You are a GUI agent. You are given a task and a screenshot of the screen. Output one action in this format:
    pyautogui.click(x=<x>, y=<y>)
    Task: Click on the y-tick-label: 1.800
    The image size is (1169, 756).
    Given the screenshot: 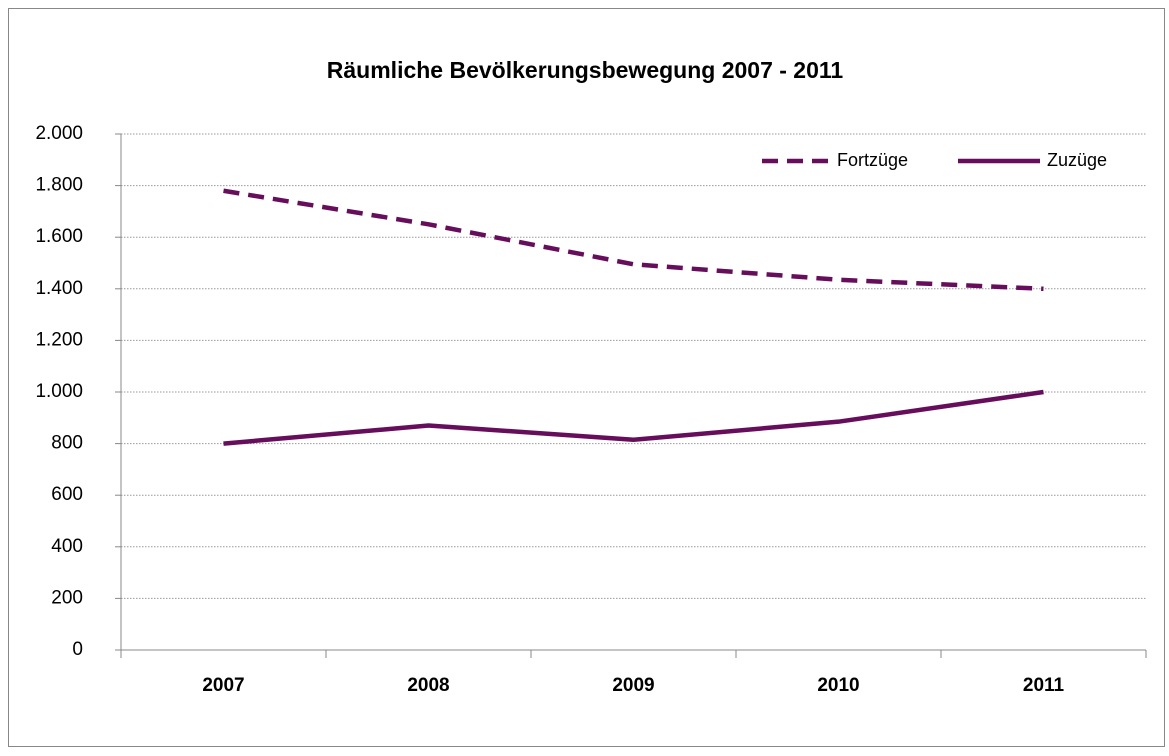 What is the action you would take?
    pyautogui.click(x=59, y=185)
    